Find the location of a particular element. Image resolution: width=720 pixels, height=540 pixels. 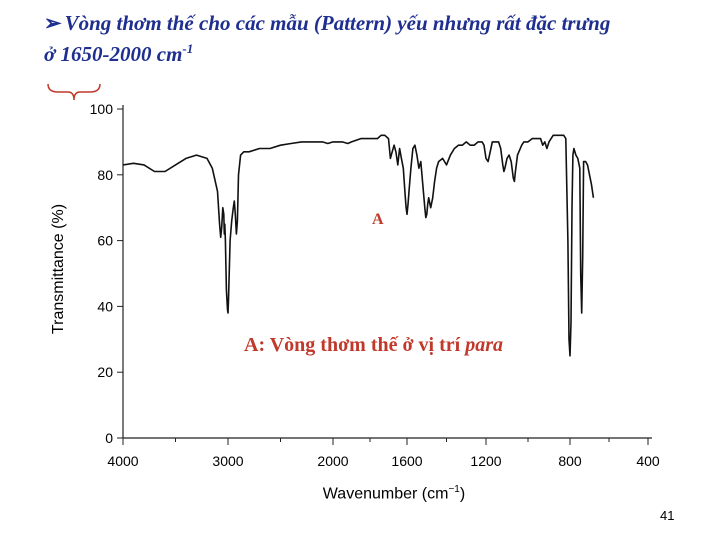

x-tick-label: 4000 is located at coordinates (122, 461).